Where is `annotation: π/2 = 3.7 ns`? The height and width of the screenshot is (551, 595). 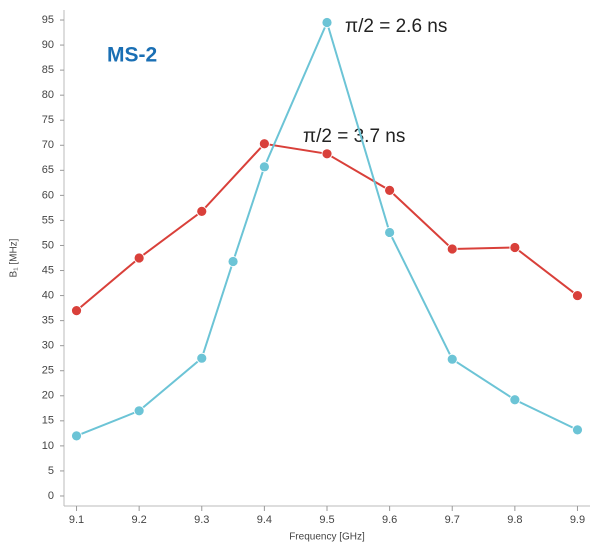
annotation: π/2 = 3.7 ns is located at coordinates (354, 136).